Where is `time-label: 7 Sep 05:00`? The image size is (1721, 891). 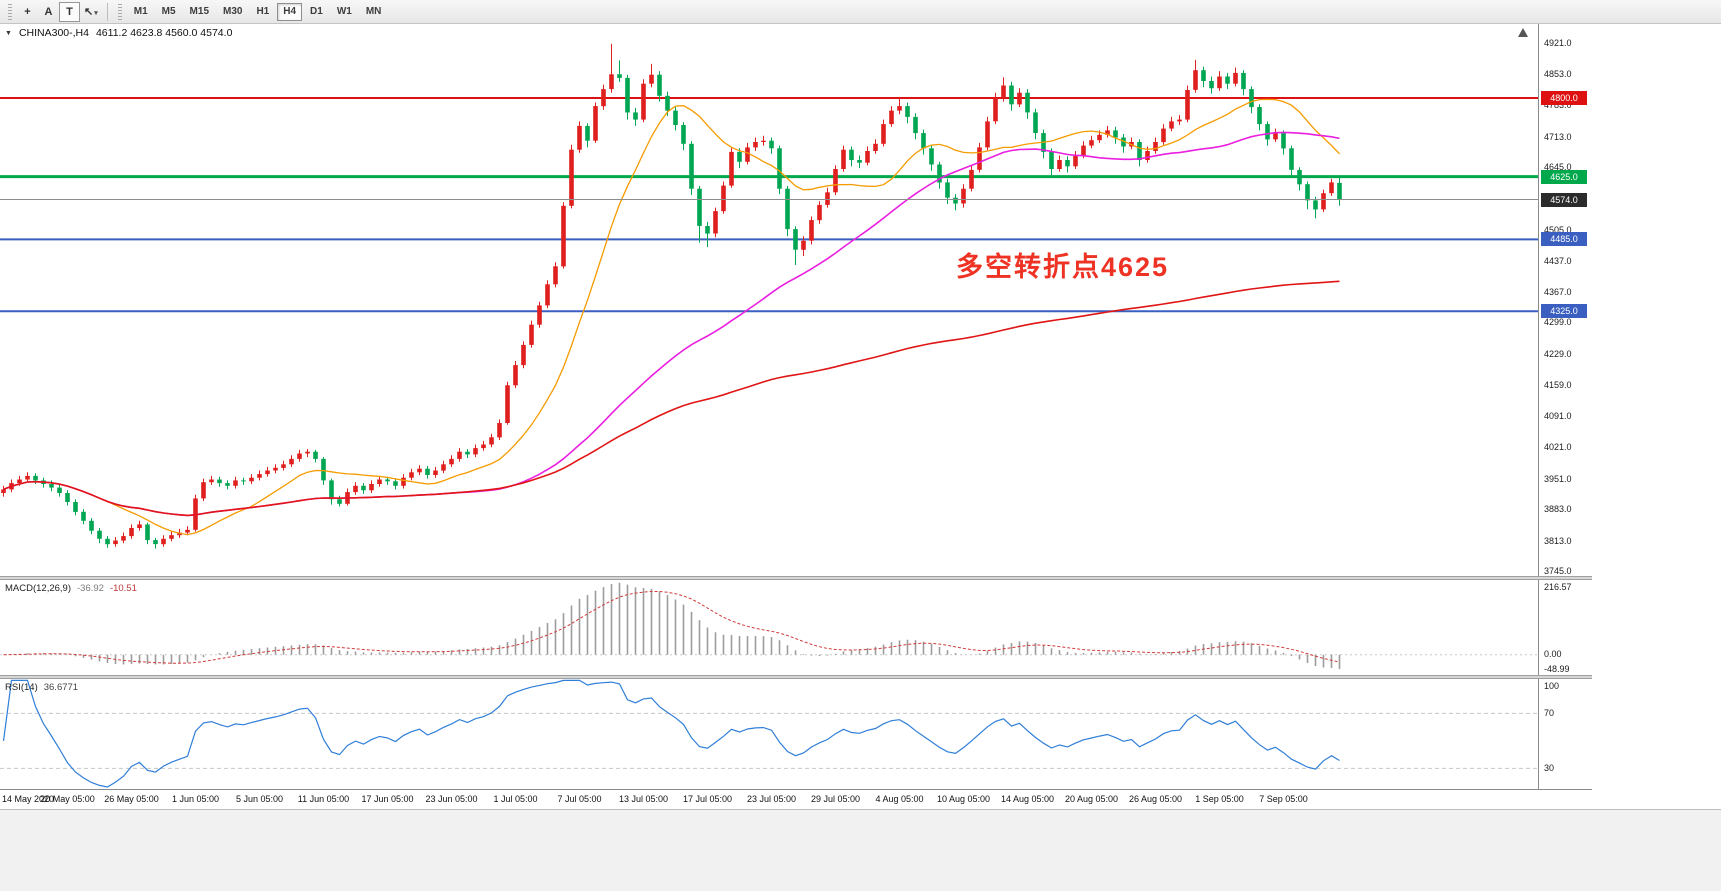
time-label: 7 Sep 05:00 is located at coordinates (1283, 799).